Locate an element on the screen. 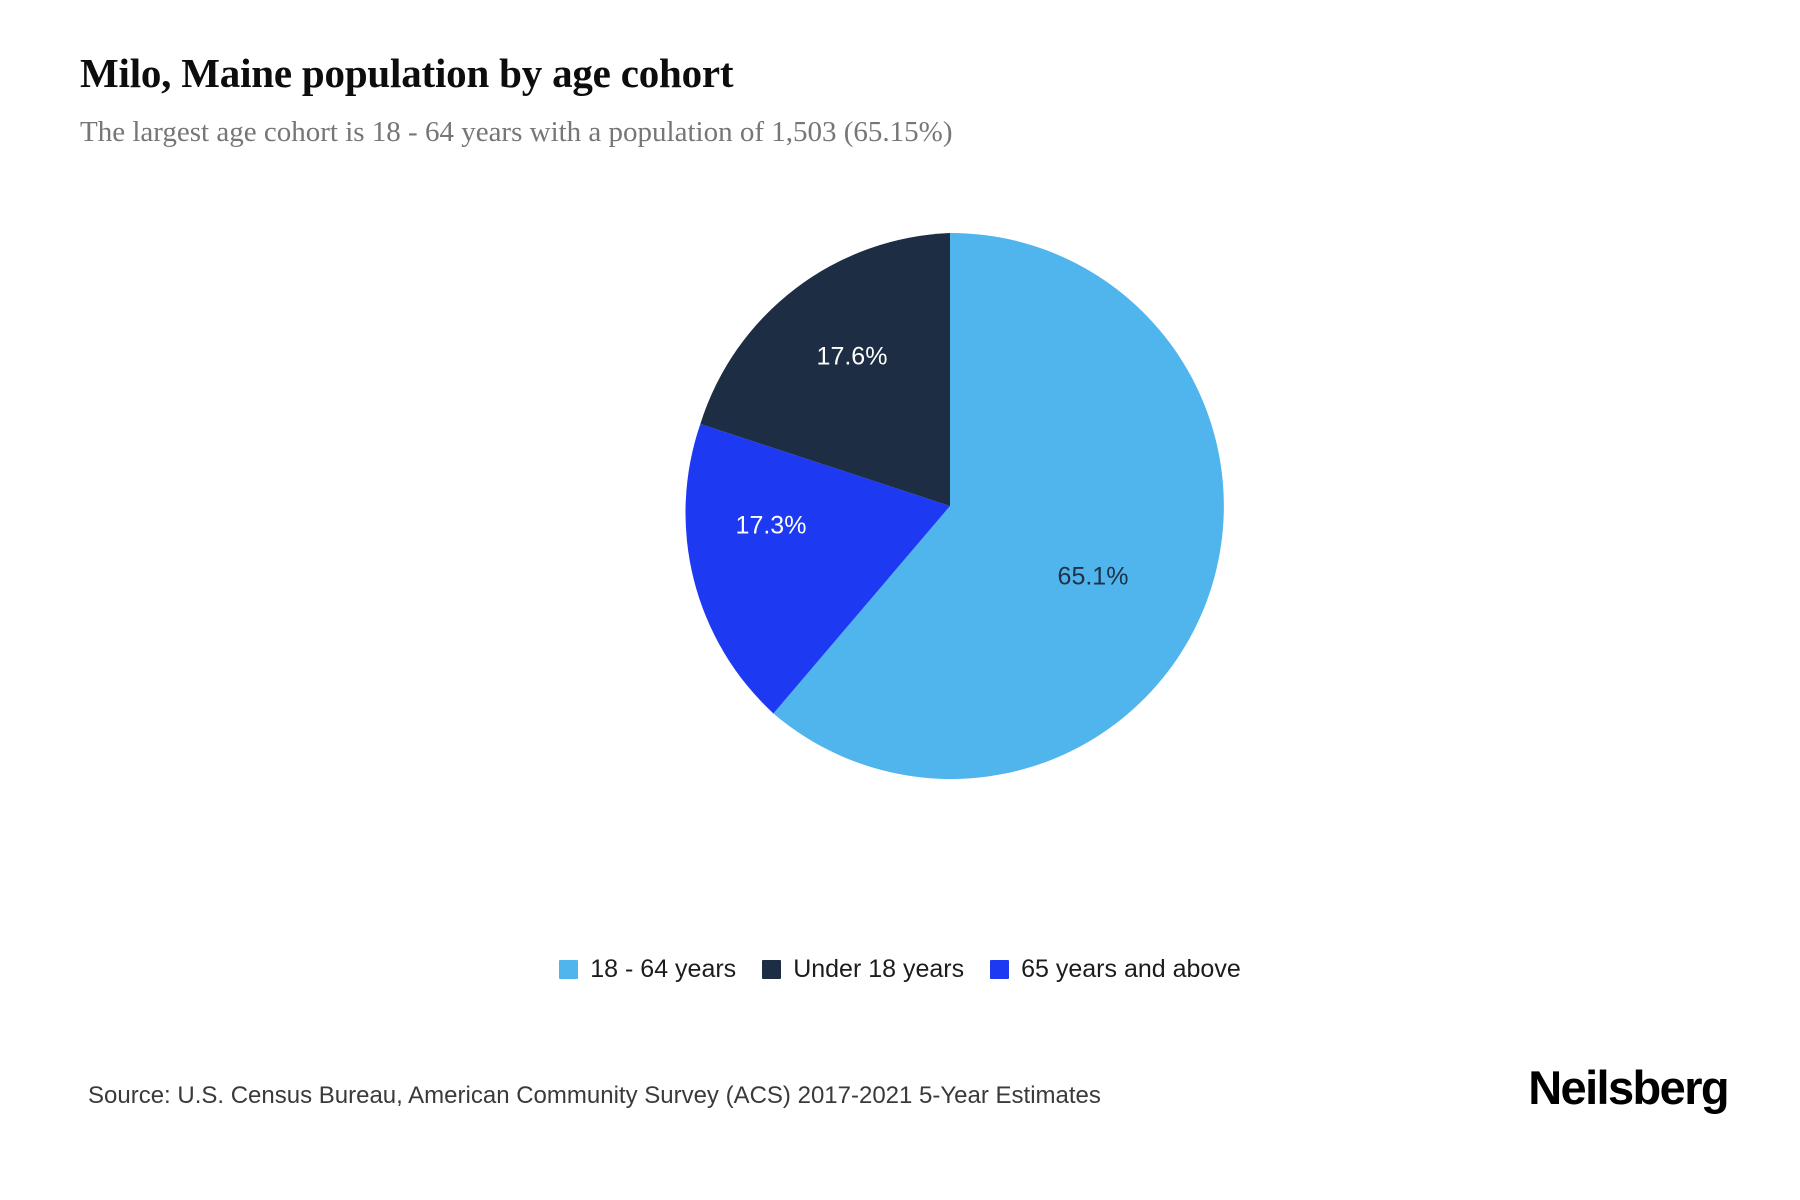  legend-swatch-icon-under-18-years is located at coordinates (772, 969).